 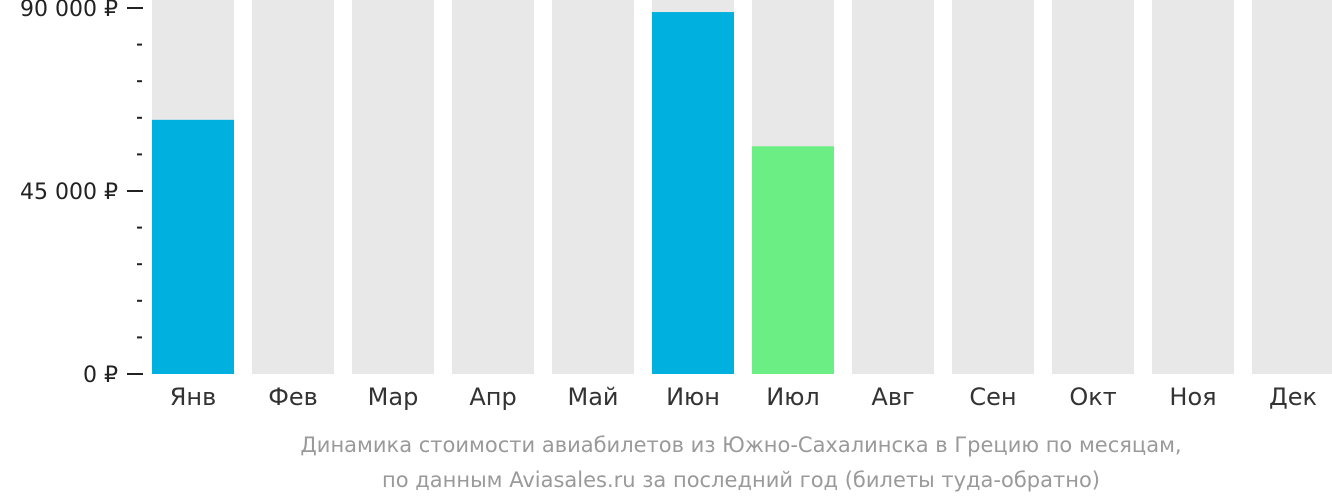 I want to click on x-tick-label-month-11: Ноя, so click(x=1192, y=397).